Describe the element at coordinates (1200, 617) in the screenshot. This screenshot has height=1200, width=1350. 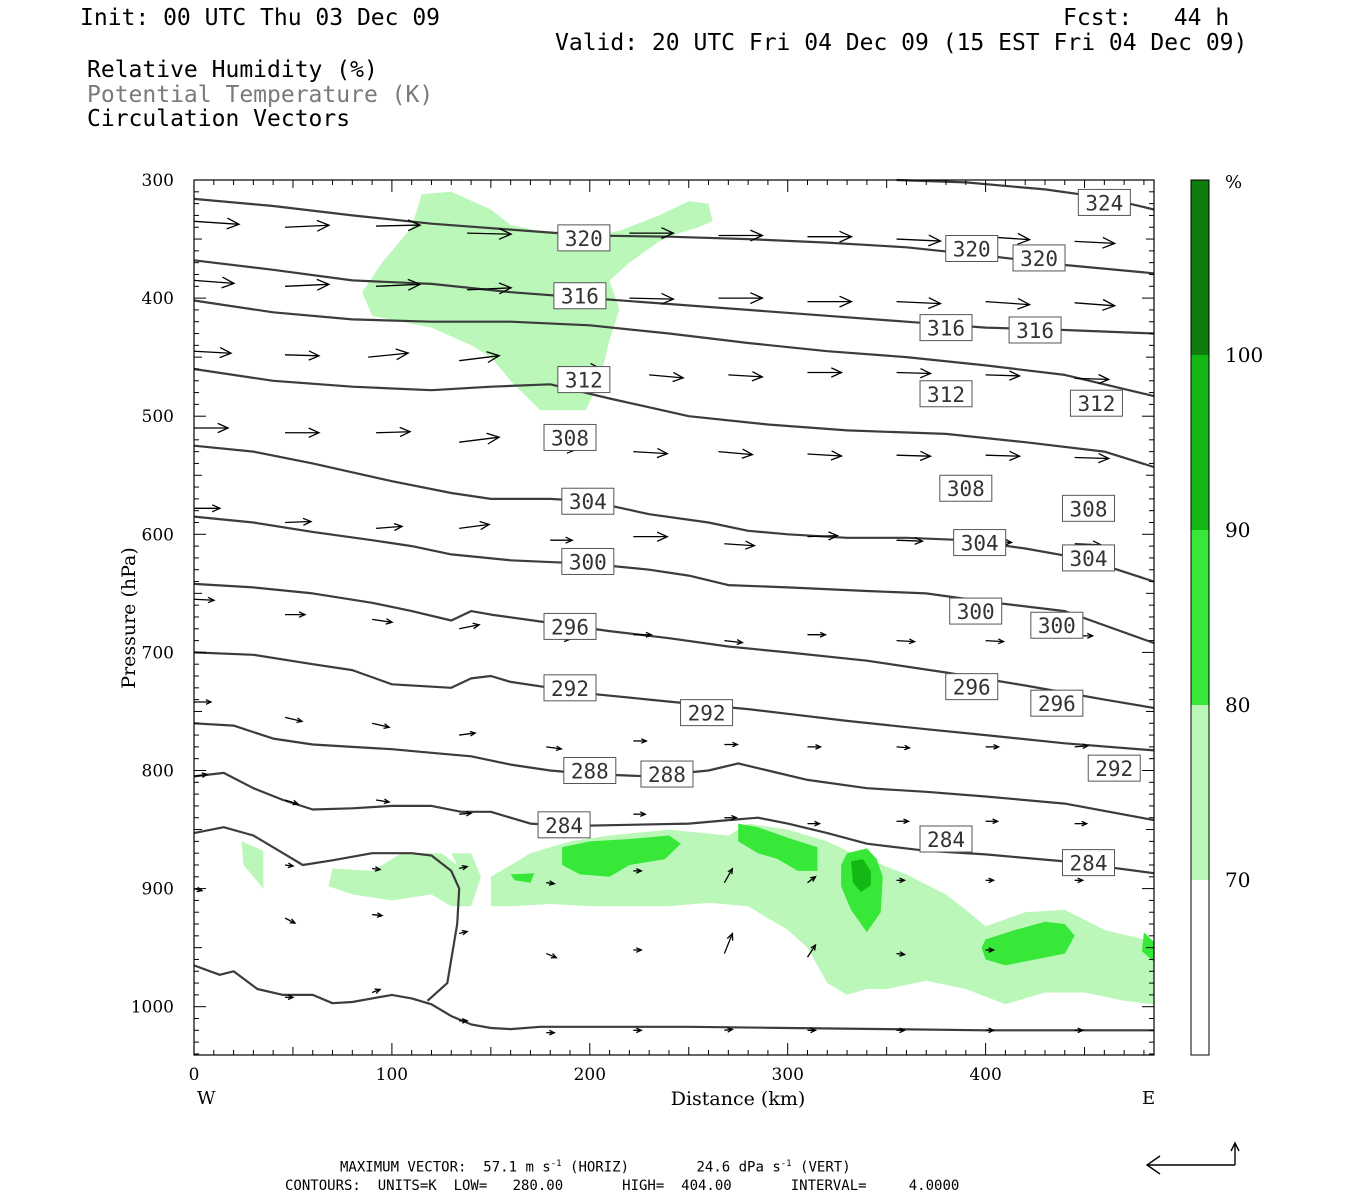
I see `colorbar-frame` at that location.